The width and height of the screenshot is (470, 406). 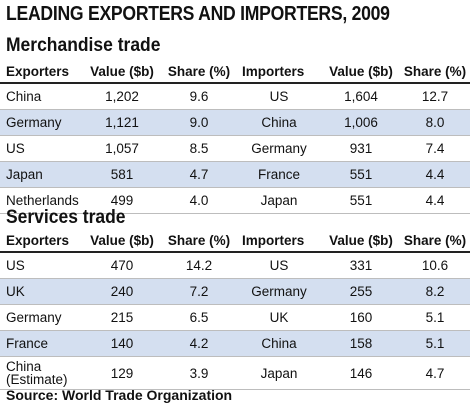 I want to click on table-row: China 1,202 9.6 US 1,604 12.7, so click(x=235, y=96).